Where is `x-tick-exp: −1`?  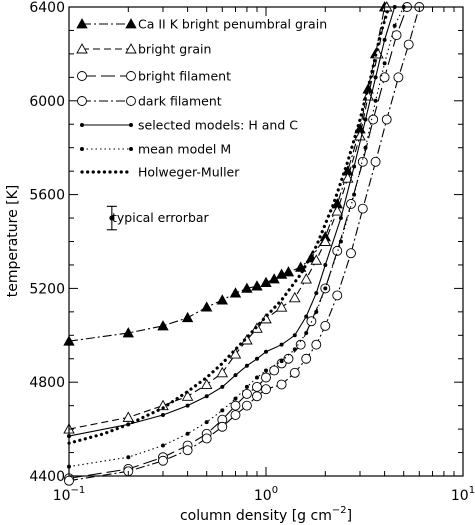 x-tick-exp: −1 is located at coordinates (78, 490).